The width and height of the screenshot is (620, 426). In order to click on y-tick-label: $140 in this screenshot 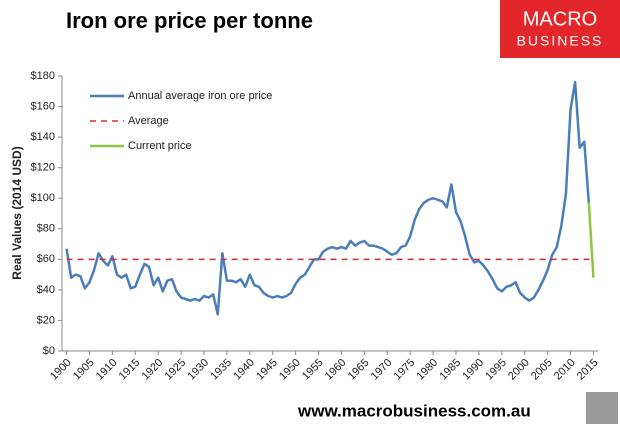, I will do `click(43, 137)`.